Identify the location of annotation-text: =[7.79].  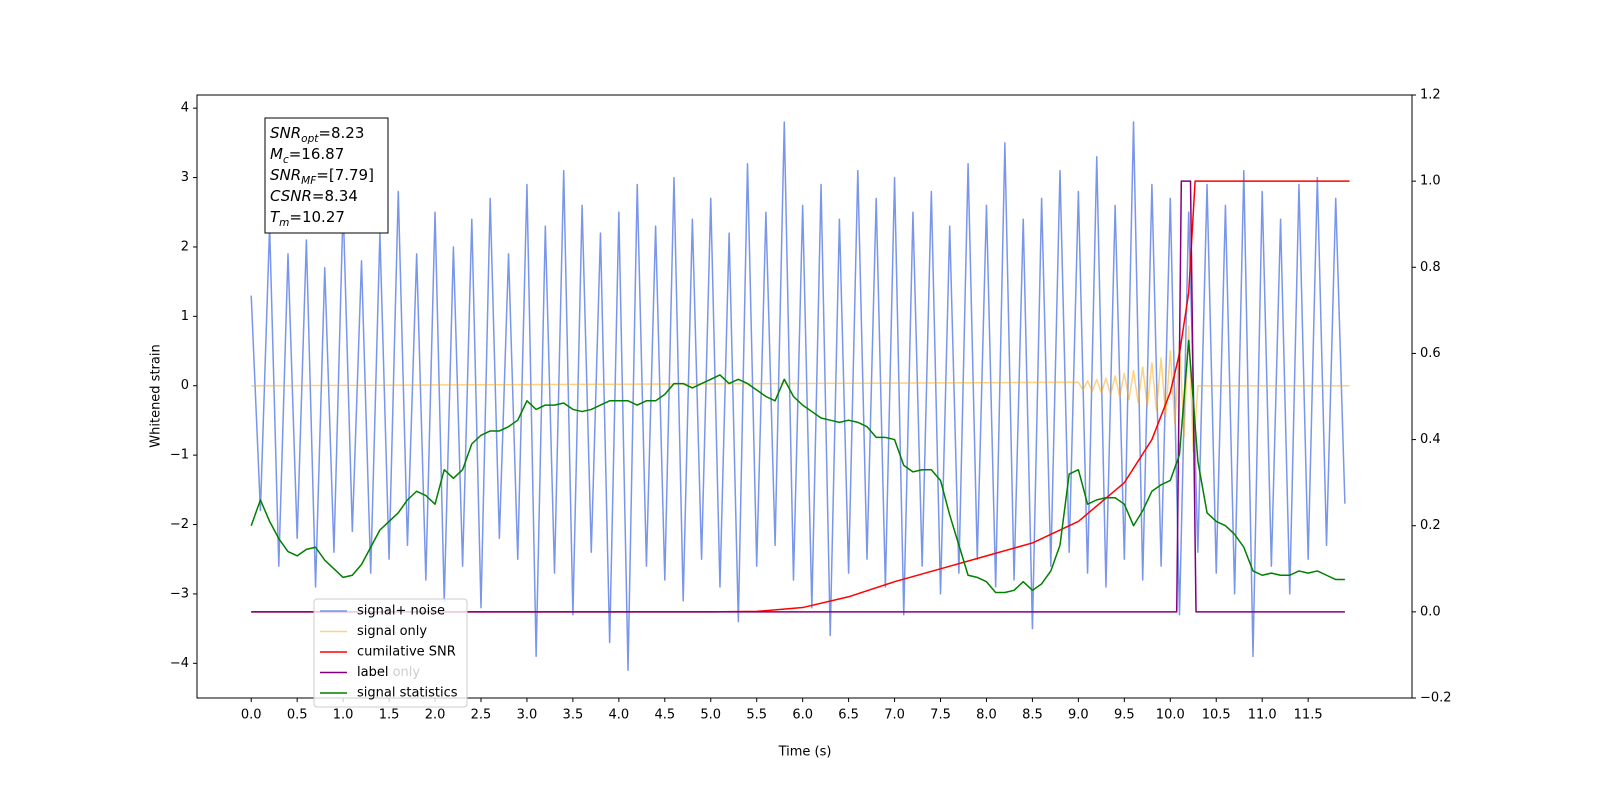
(345, 175).